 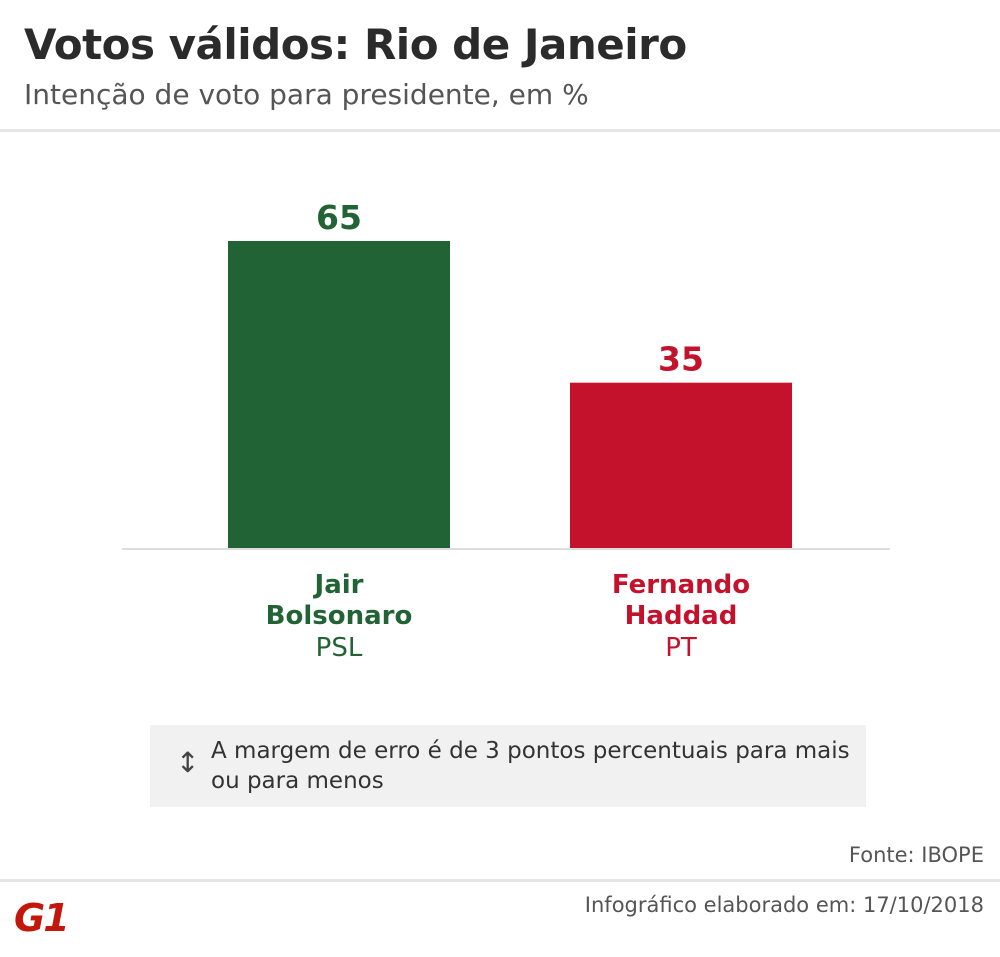 I want to click on category-label-1-line-1: Jair, so click(x=338, y=585).